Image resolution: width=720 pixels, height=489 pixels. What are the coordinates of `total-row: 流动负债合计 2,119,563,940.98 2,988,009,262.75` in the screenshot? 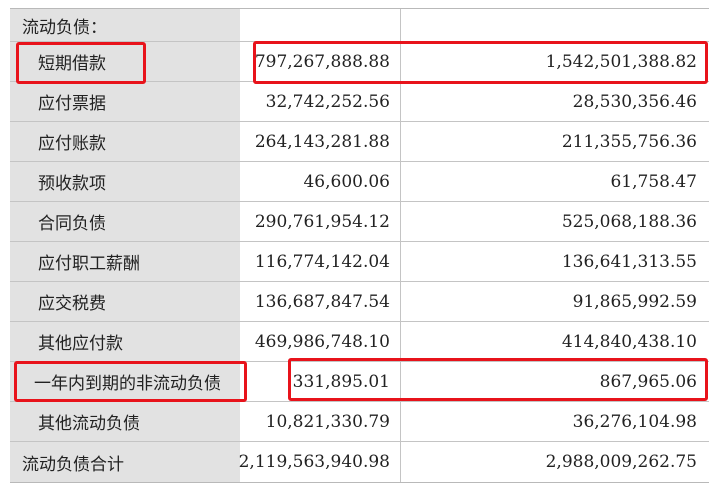 It's located at (359, 461).